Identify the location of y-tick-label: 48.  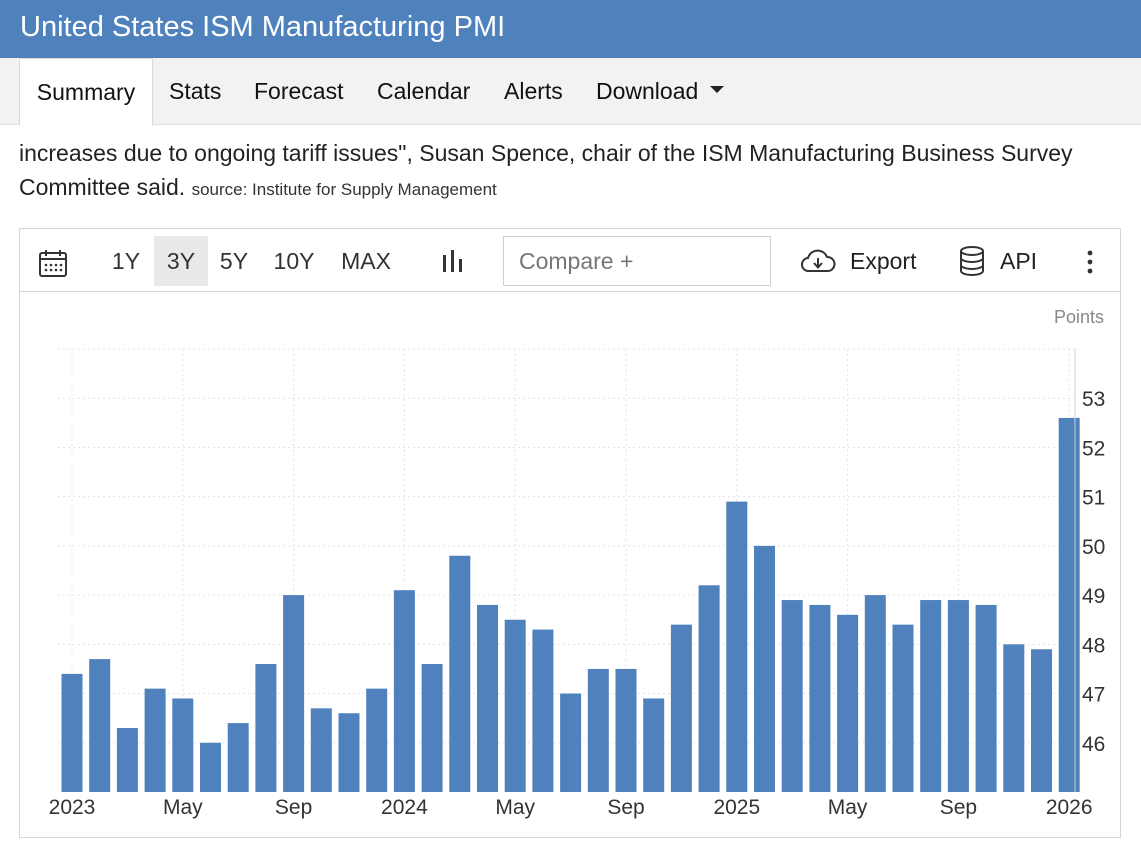
(1093, 645).